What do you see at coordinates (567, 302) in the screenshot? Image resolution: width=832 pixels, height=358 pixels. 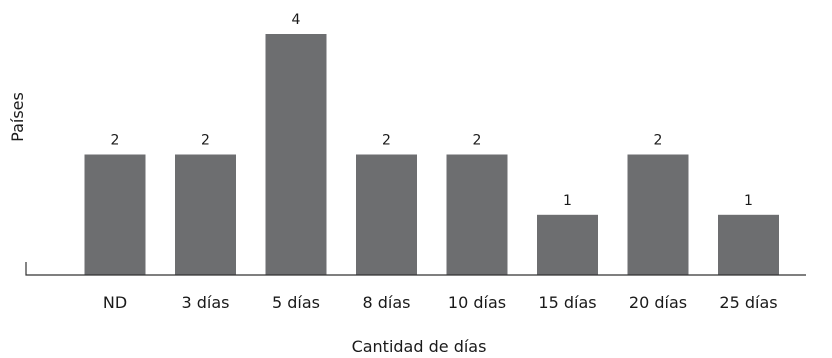 I see `x-tick-label-5: 15 días` at bounding box center [567, 302].